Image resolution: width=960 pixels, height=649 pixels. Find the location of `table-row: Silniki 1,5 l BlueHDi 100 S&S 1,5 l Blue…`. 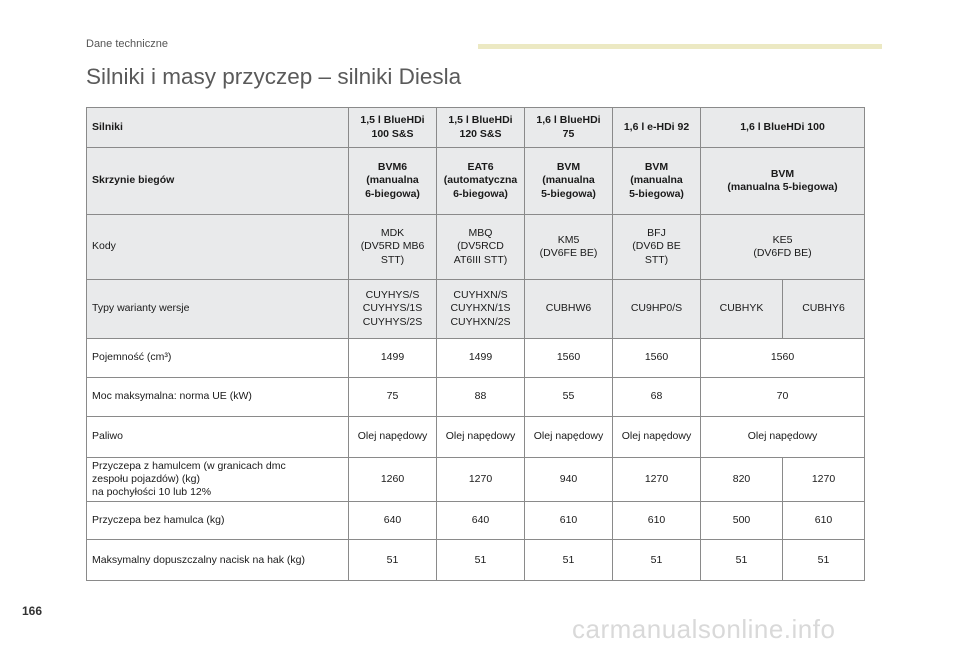

table-row: Silniki 1,5 l BlueHDi 100 S&S 1,5 l Blue… is located at coordinates (475, 127).